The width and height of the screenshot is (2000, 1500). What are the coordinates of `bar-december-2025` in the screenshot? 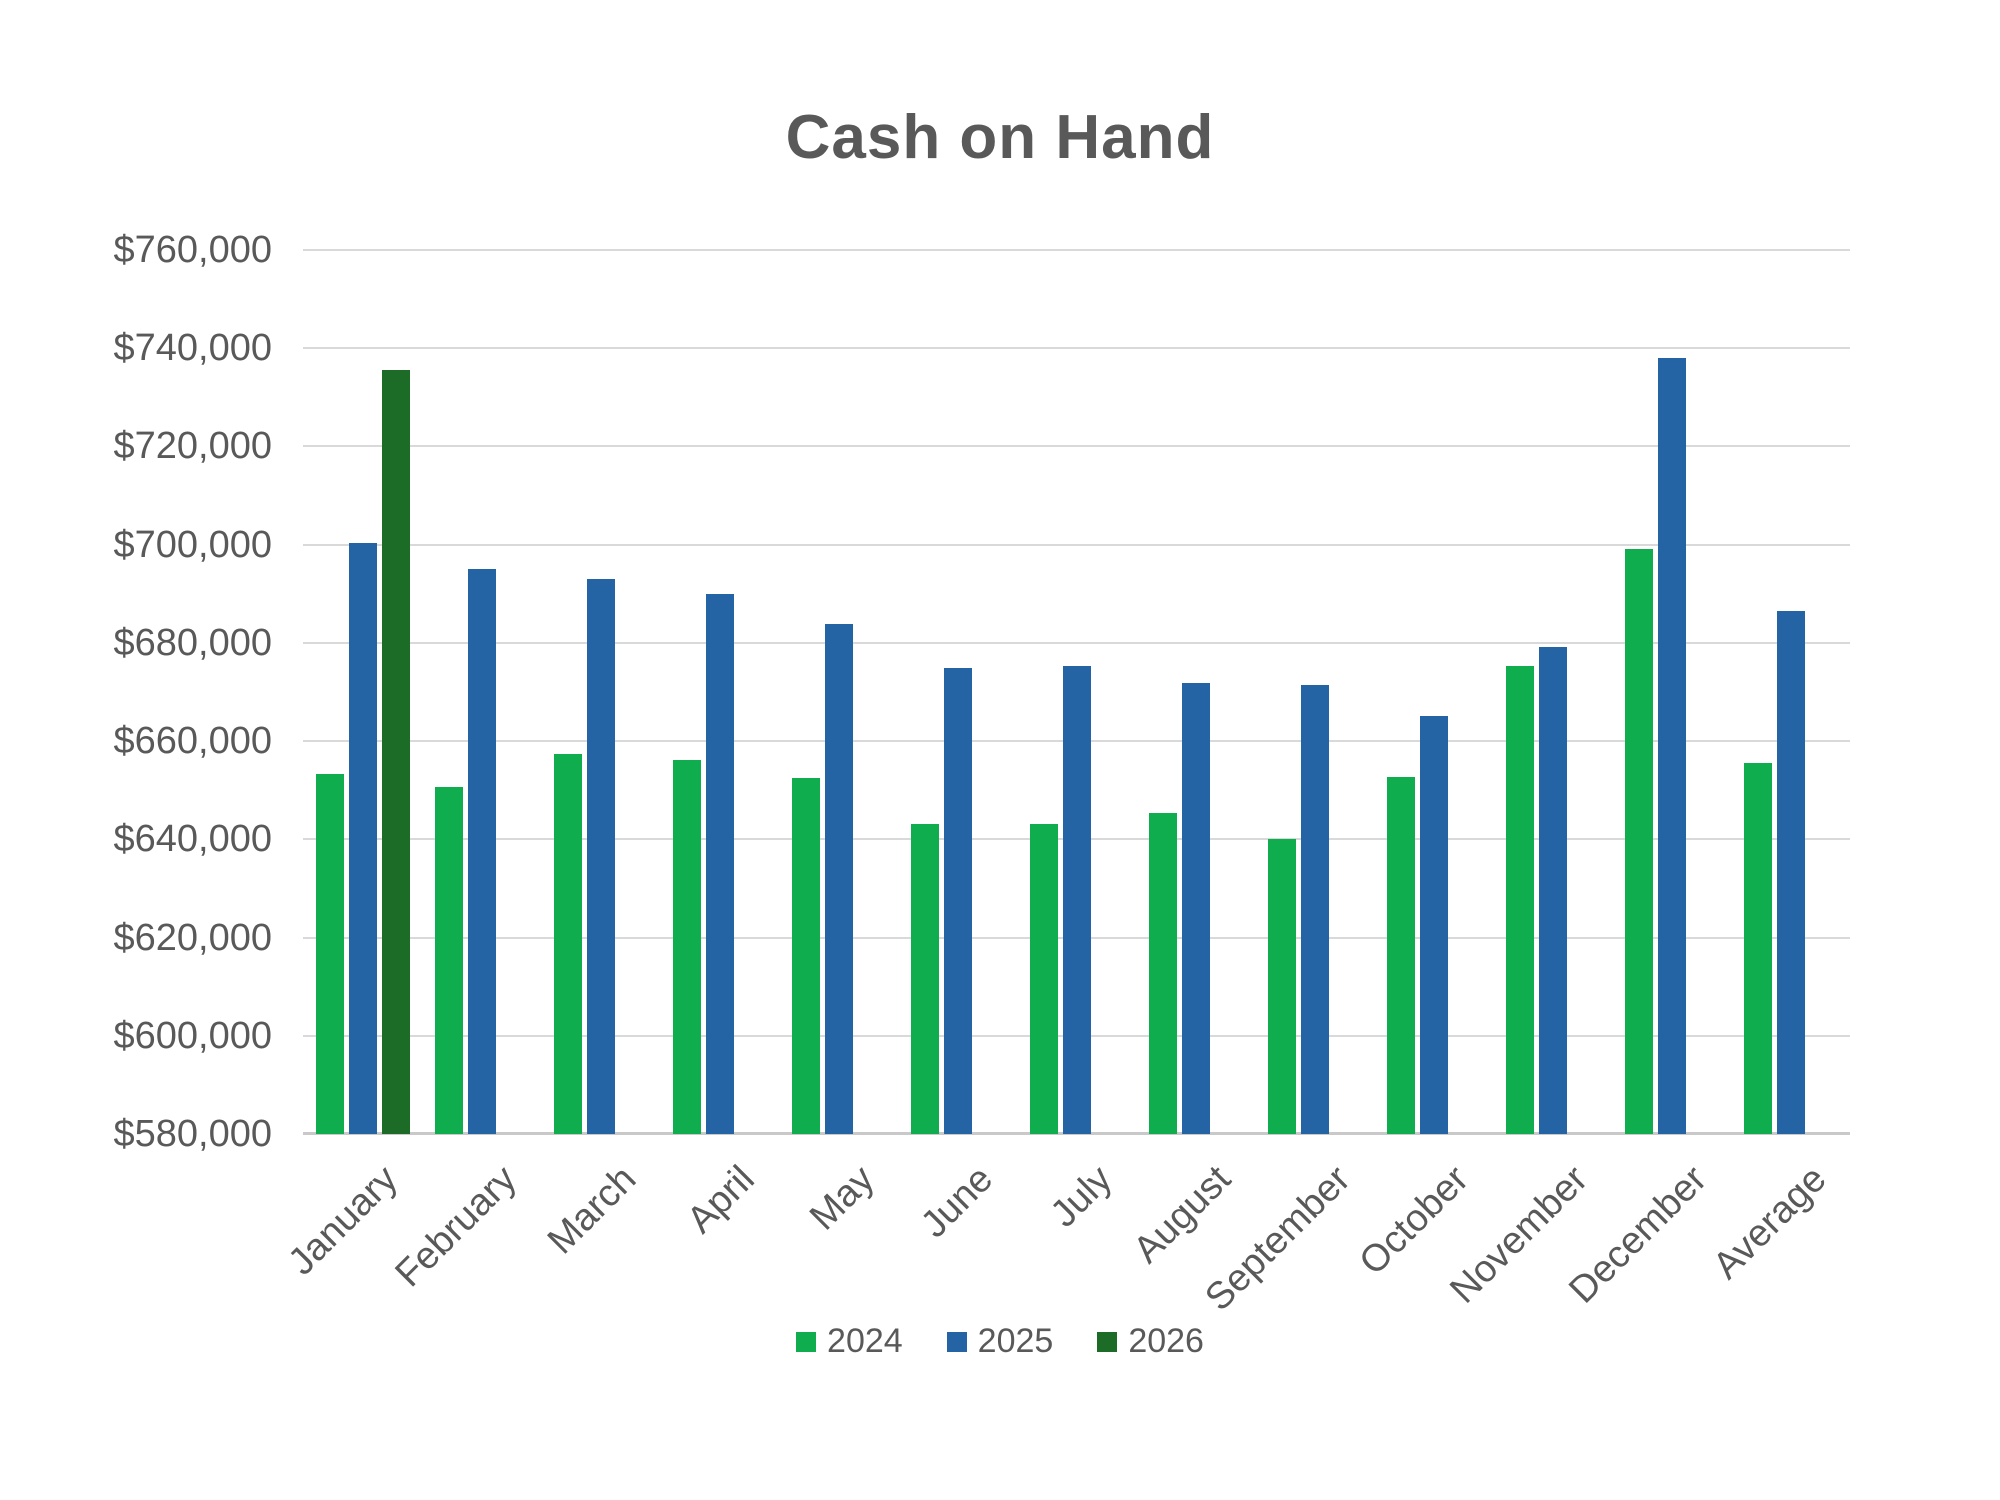 It's located at (1671, 745).